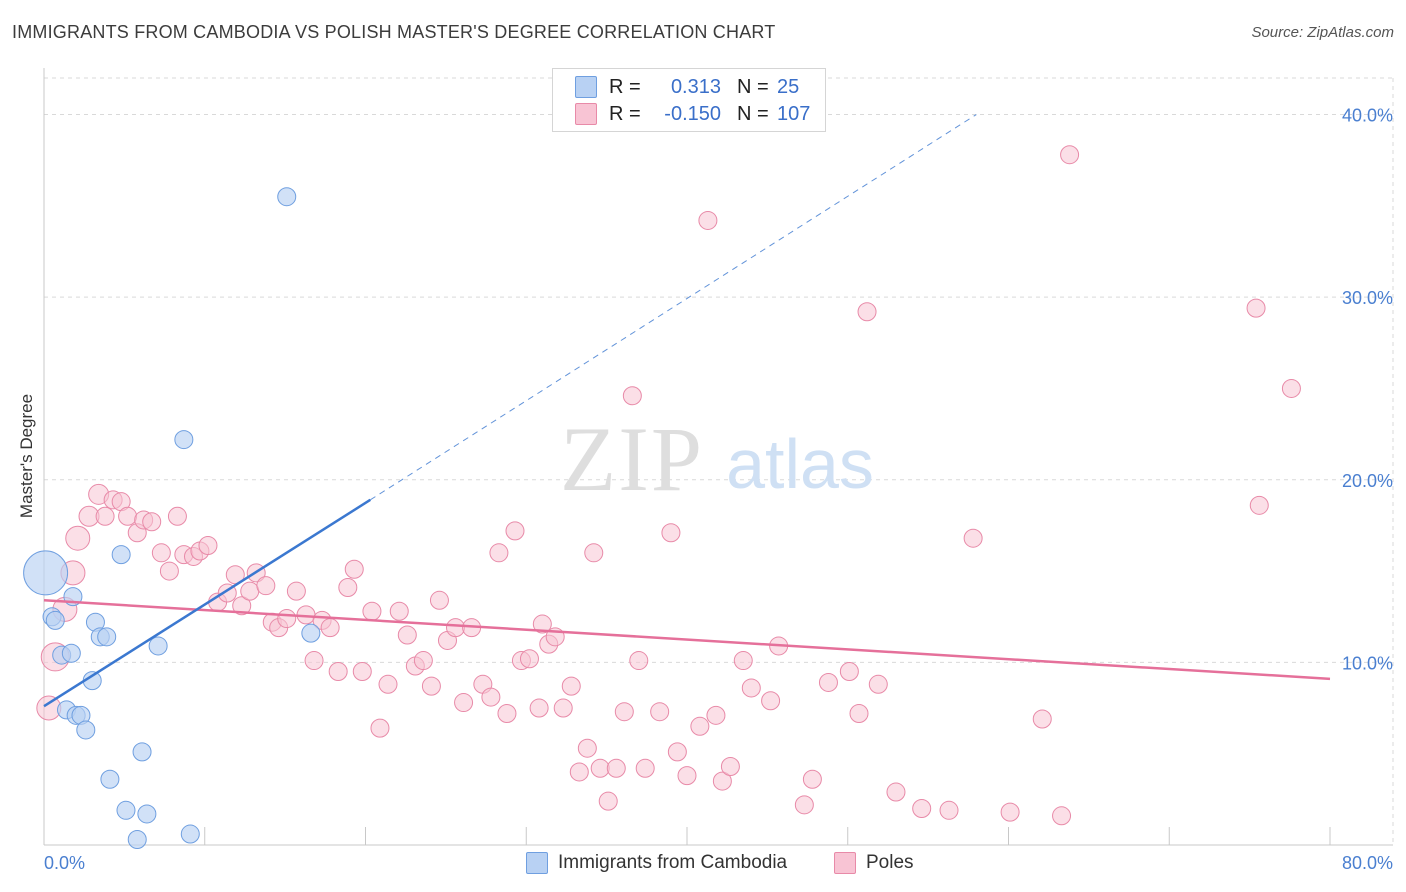 Image resolution: width=1406 pixels, height=892 pixels. I want to click on legend-label-cambodia: Immigrants from Cambodia, so click(673, 862).